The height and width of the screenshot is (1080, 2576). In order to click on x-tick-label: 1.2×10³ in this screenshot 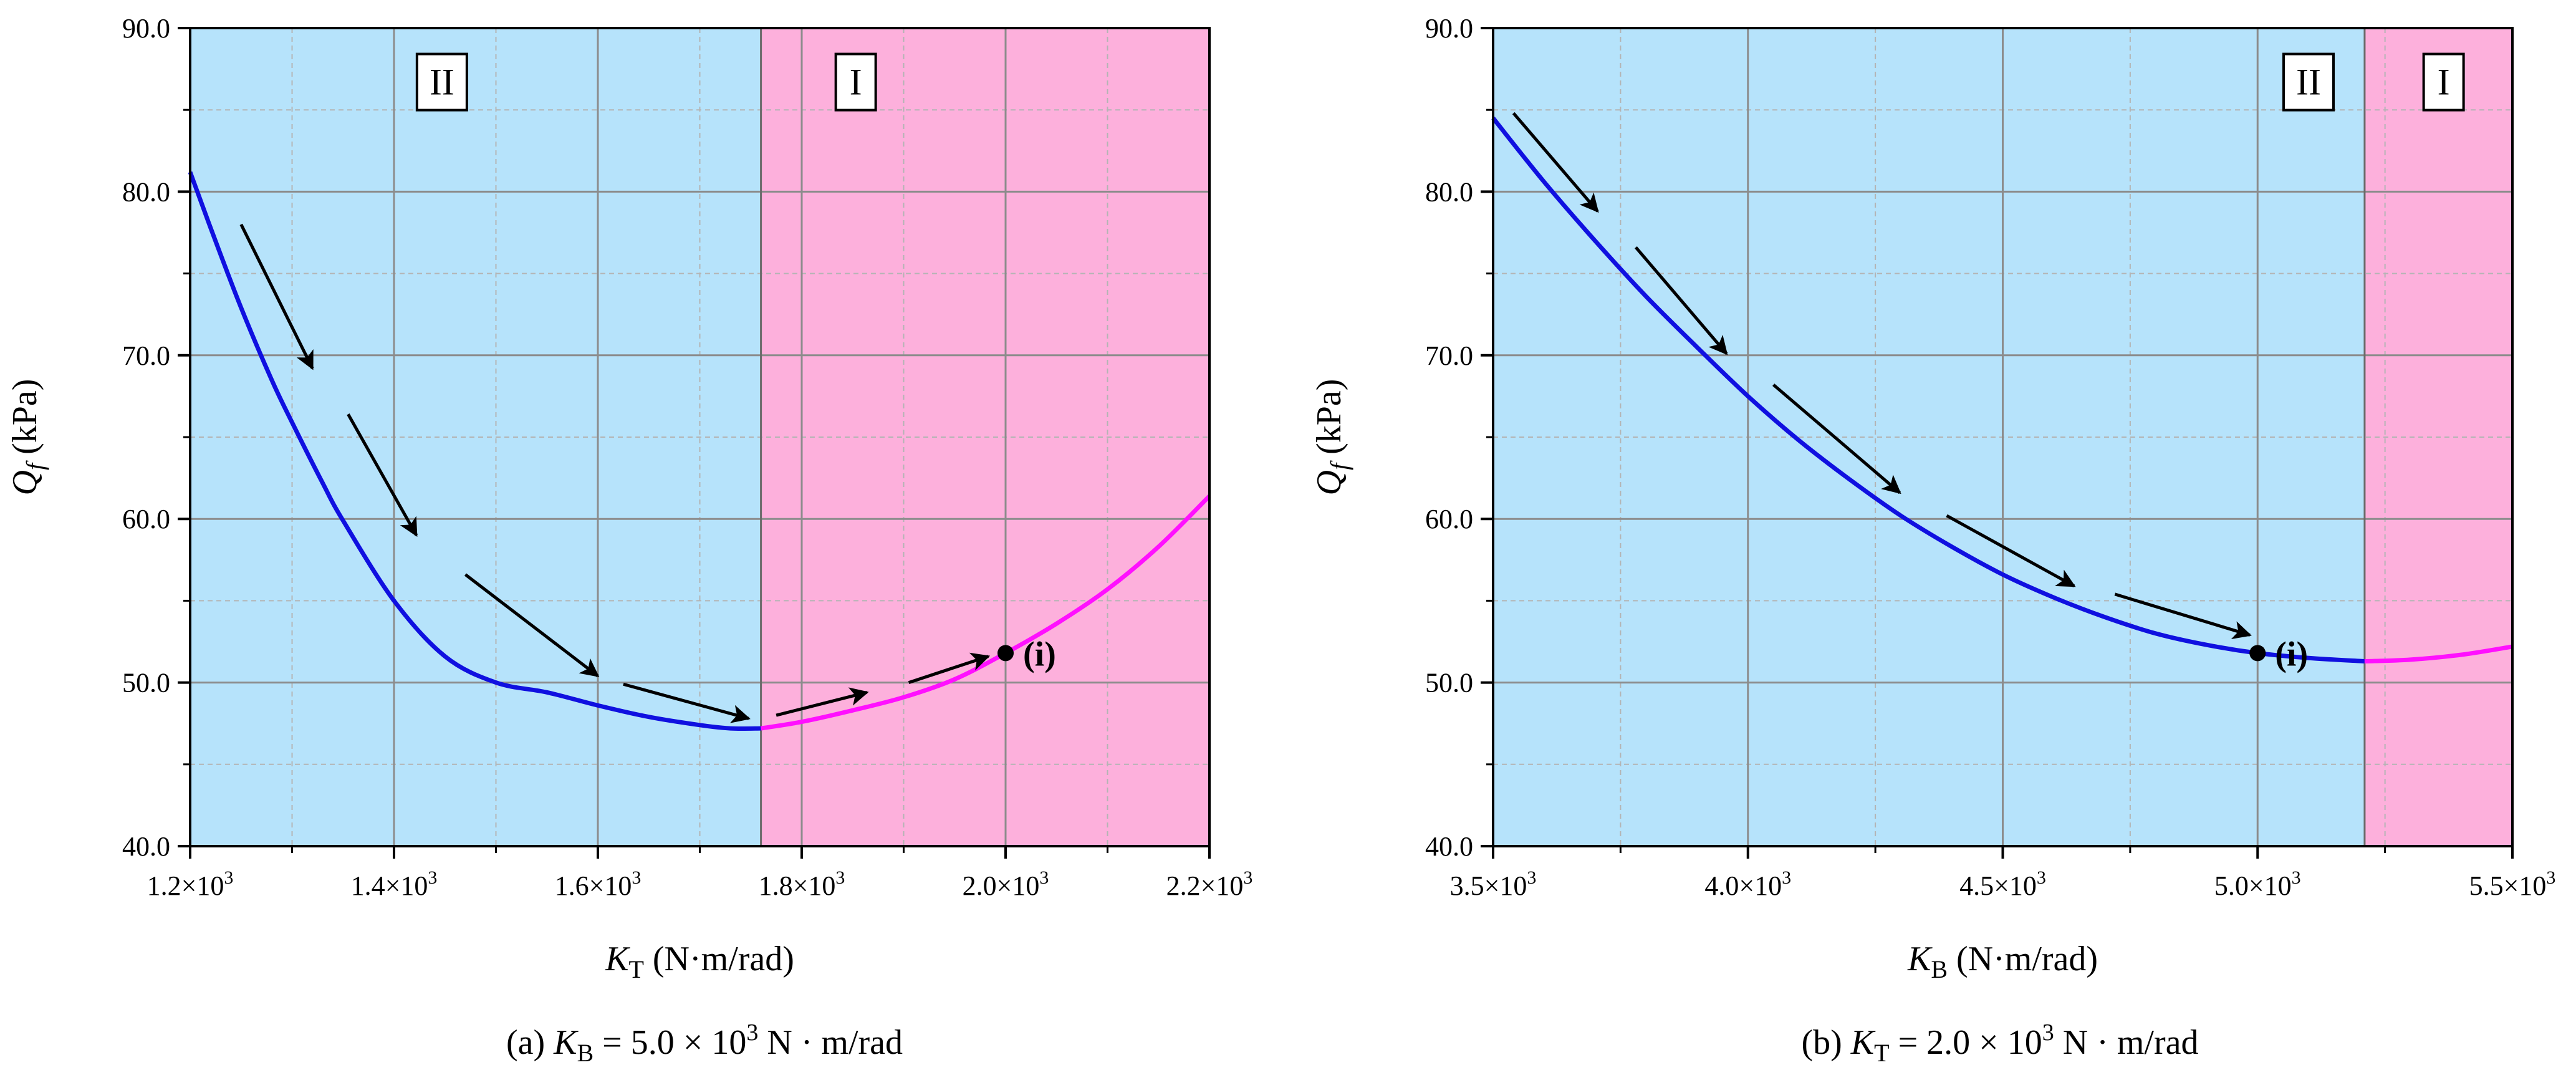, I will do `click(190, 884)`.